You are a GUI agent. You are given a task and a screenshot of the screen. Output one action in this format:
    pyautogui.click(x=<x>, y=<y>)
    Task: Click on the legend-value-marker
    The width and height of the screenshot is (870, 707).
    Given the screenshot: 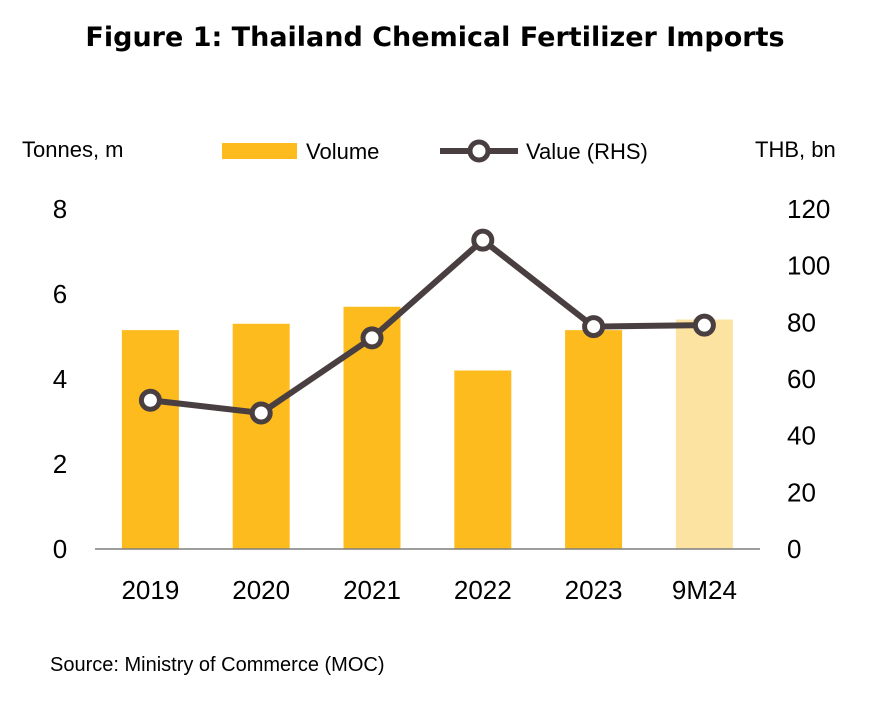 What is the action you would take?
    pyautogui.click(x=479, y=151)
    